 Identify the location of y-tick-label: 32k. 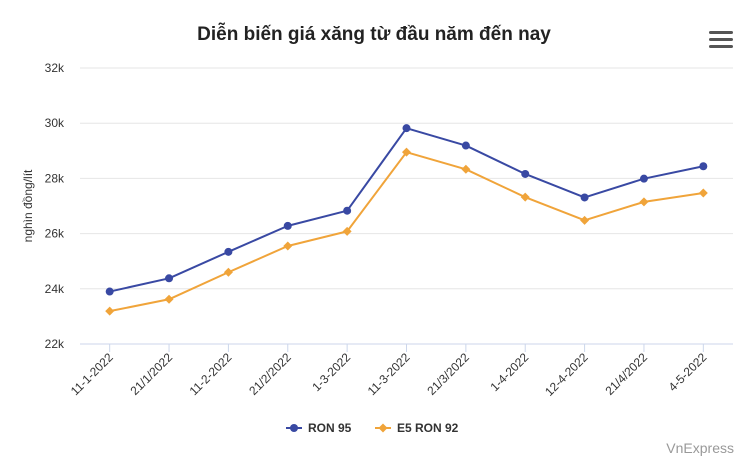
(55, 68).